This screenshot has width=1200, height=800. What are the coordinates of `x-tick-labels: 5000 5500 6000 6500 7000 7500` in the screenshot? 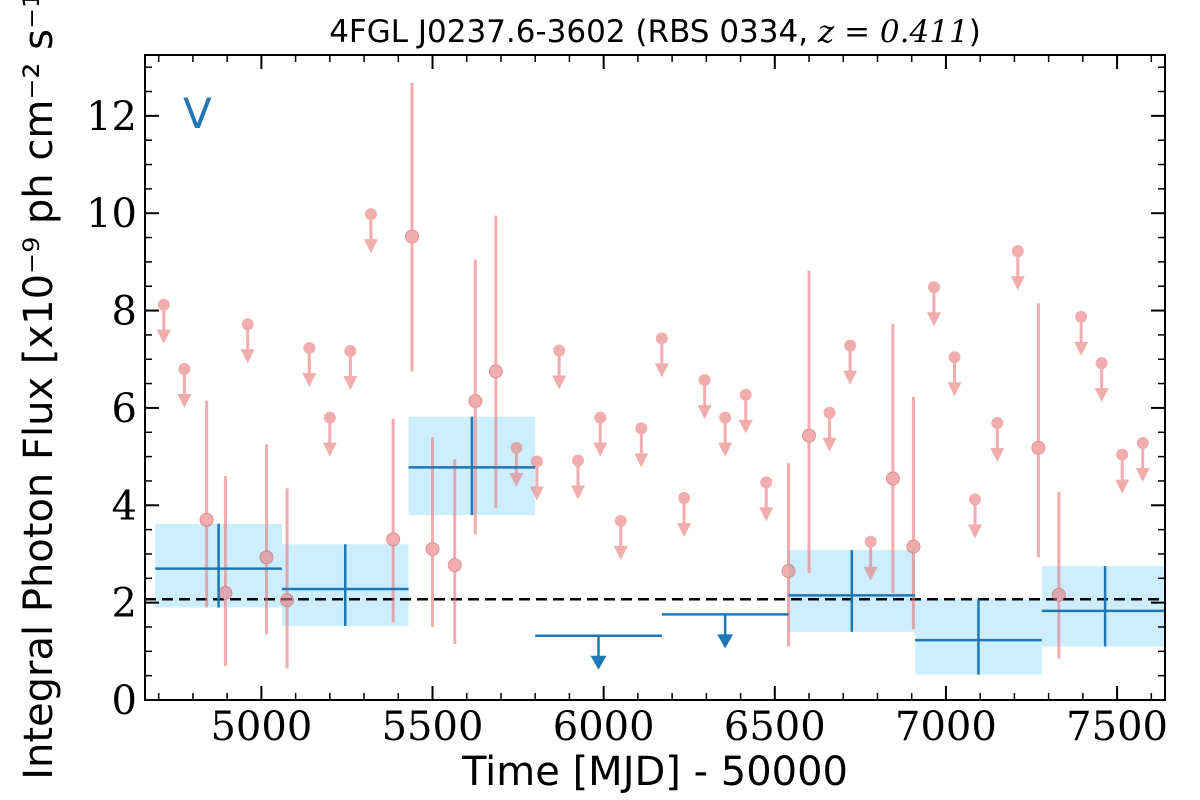 It's located at (689, 727).